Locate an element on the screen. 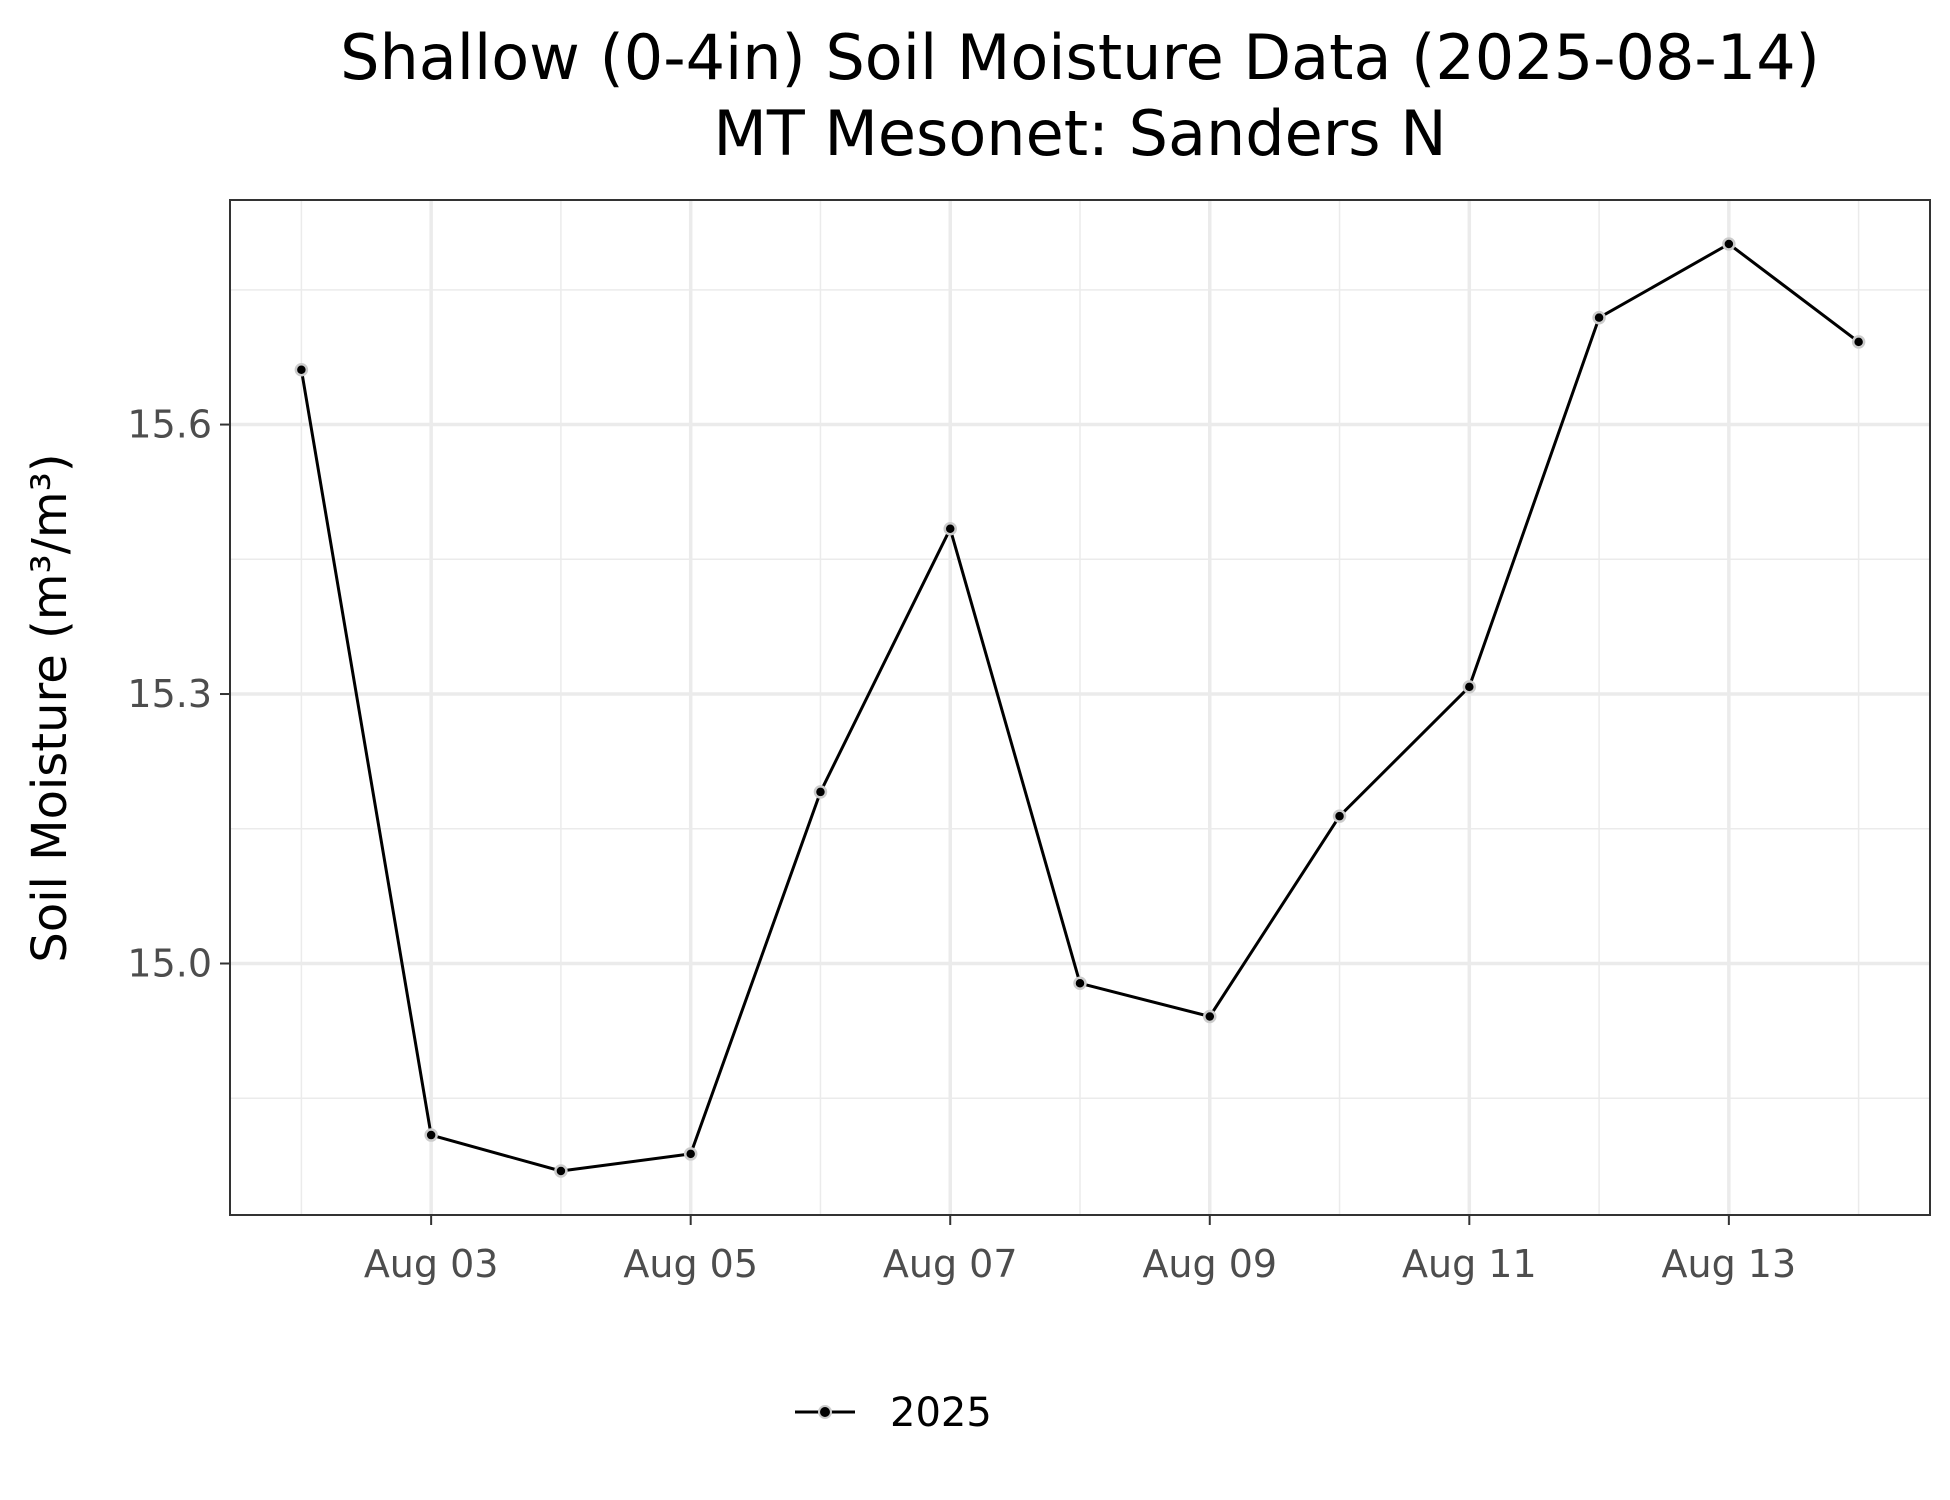 The image size is (1950, 1500). chart-subtitle: MT Mesonet: Sanders N is located at coordinates (1080, 133).